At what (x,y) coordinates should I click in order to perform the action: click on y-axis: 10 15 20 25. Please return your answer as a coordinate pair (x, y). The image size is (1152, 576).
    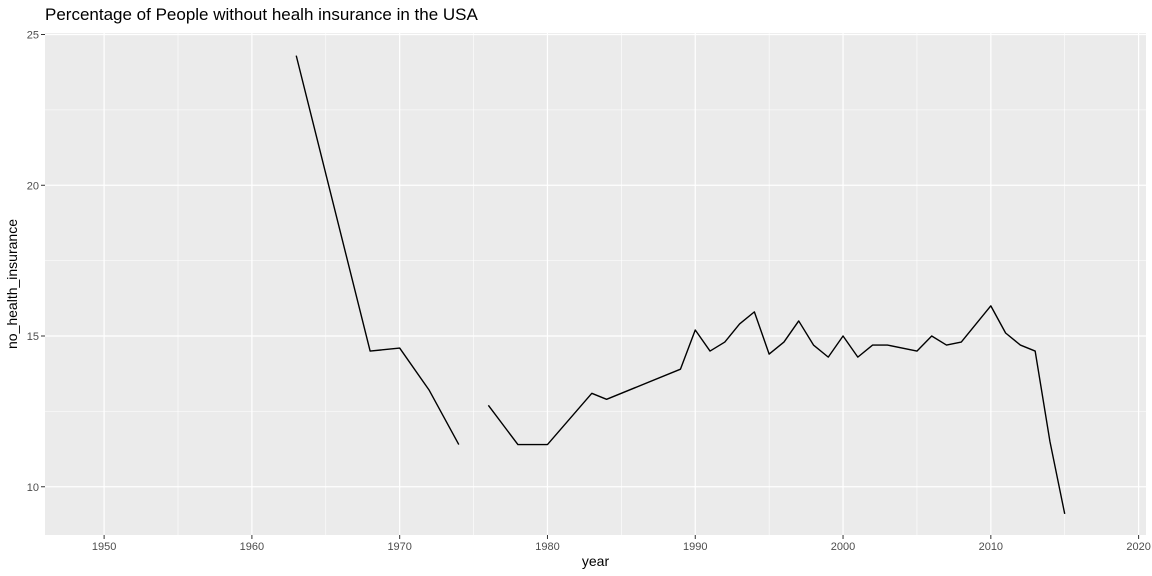
    Looking at the image, I should click on (36, 262).